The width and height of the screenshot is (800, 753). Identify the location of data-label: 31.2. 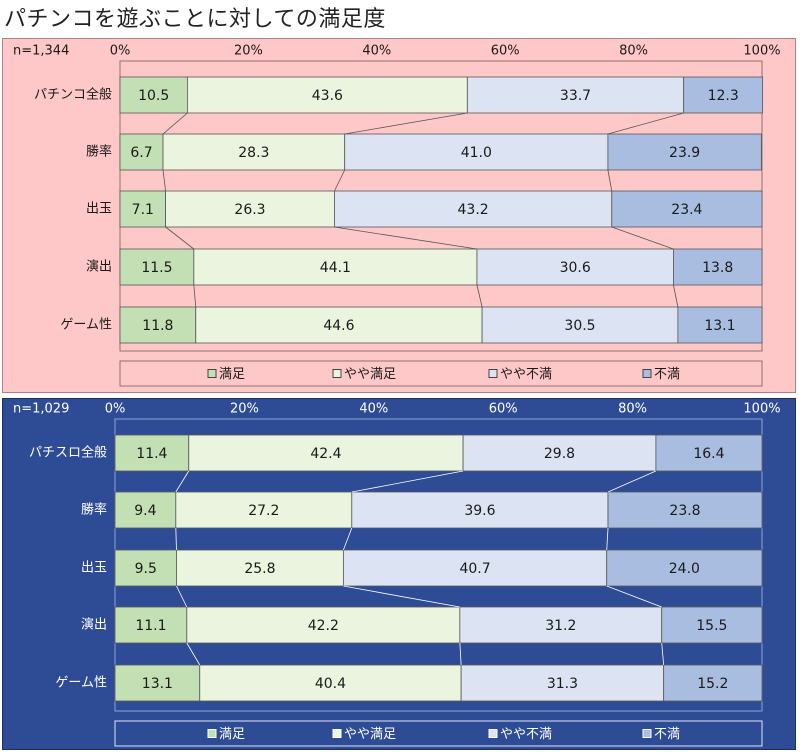
(560, 626).